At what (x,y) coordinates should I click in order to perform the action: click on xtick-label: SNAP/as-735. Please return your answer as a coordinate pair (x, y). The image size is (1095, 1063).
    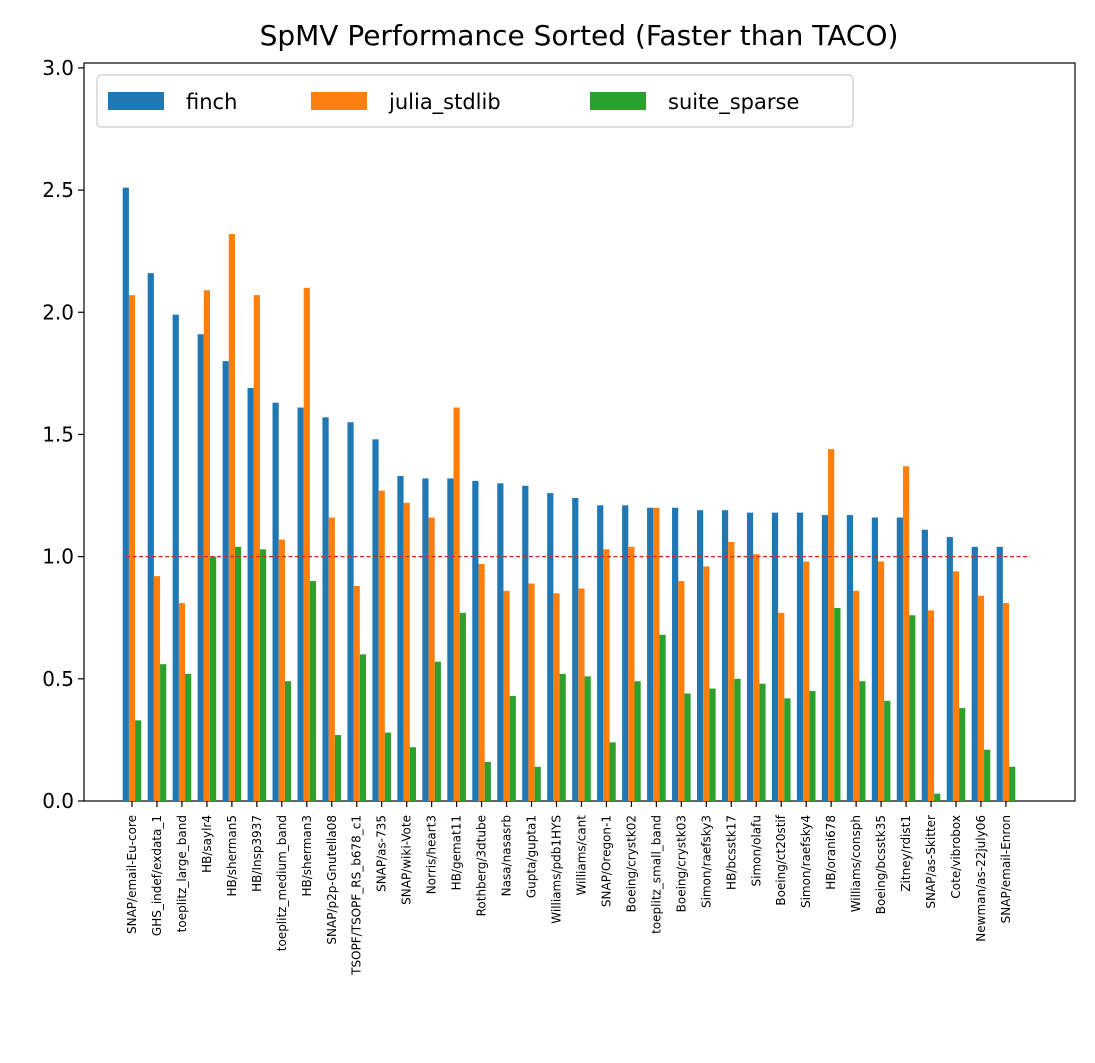
    Looking at the image, I should click on (382, 853).